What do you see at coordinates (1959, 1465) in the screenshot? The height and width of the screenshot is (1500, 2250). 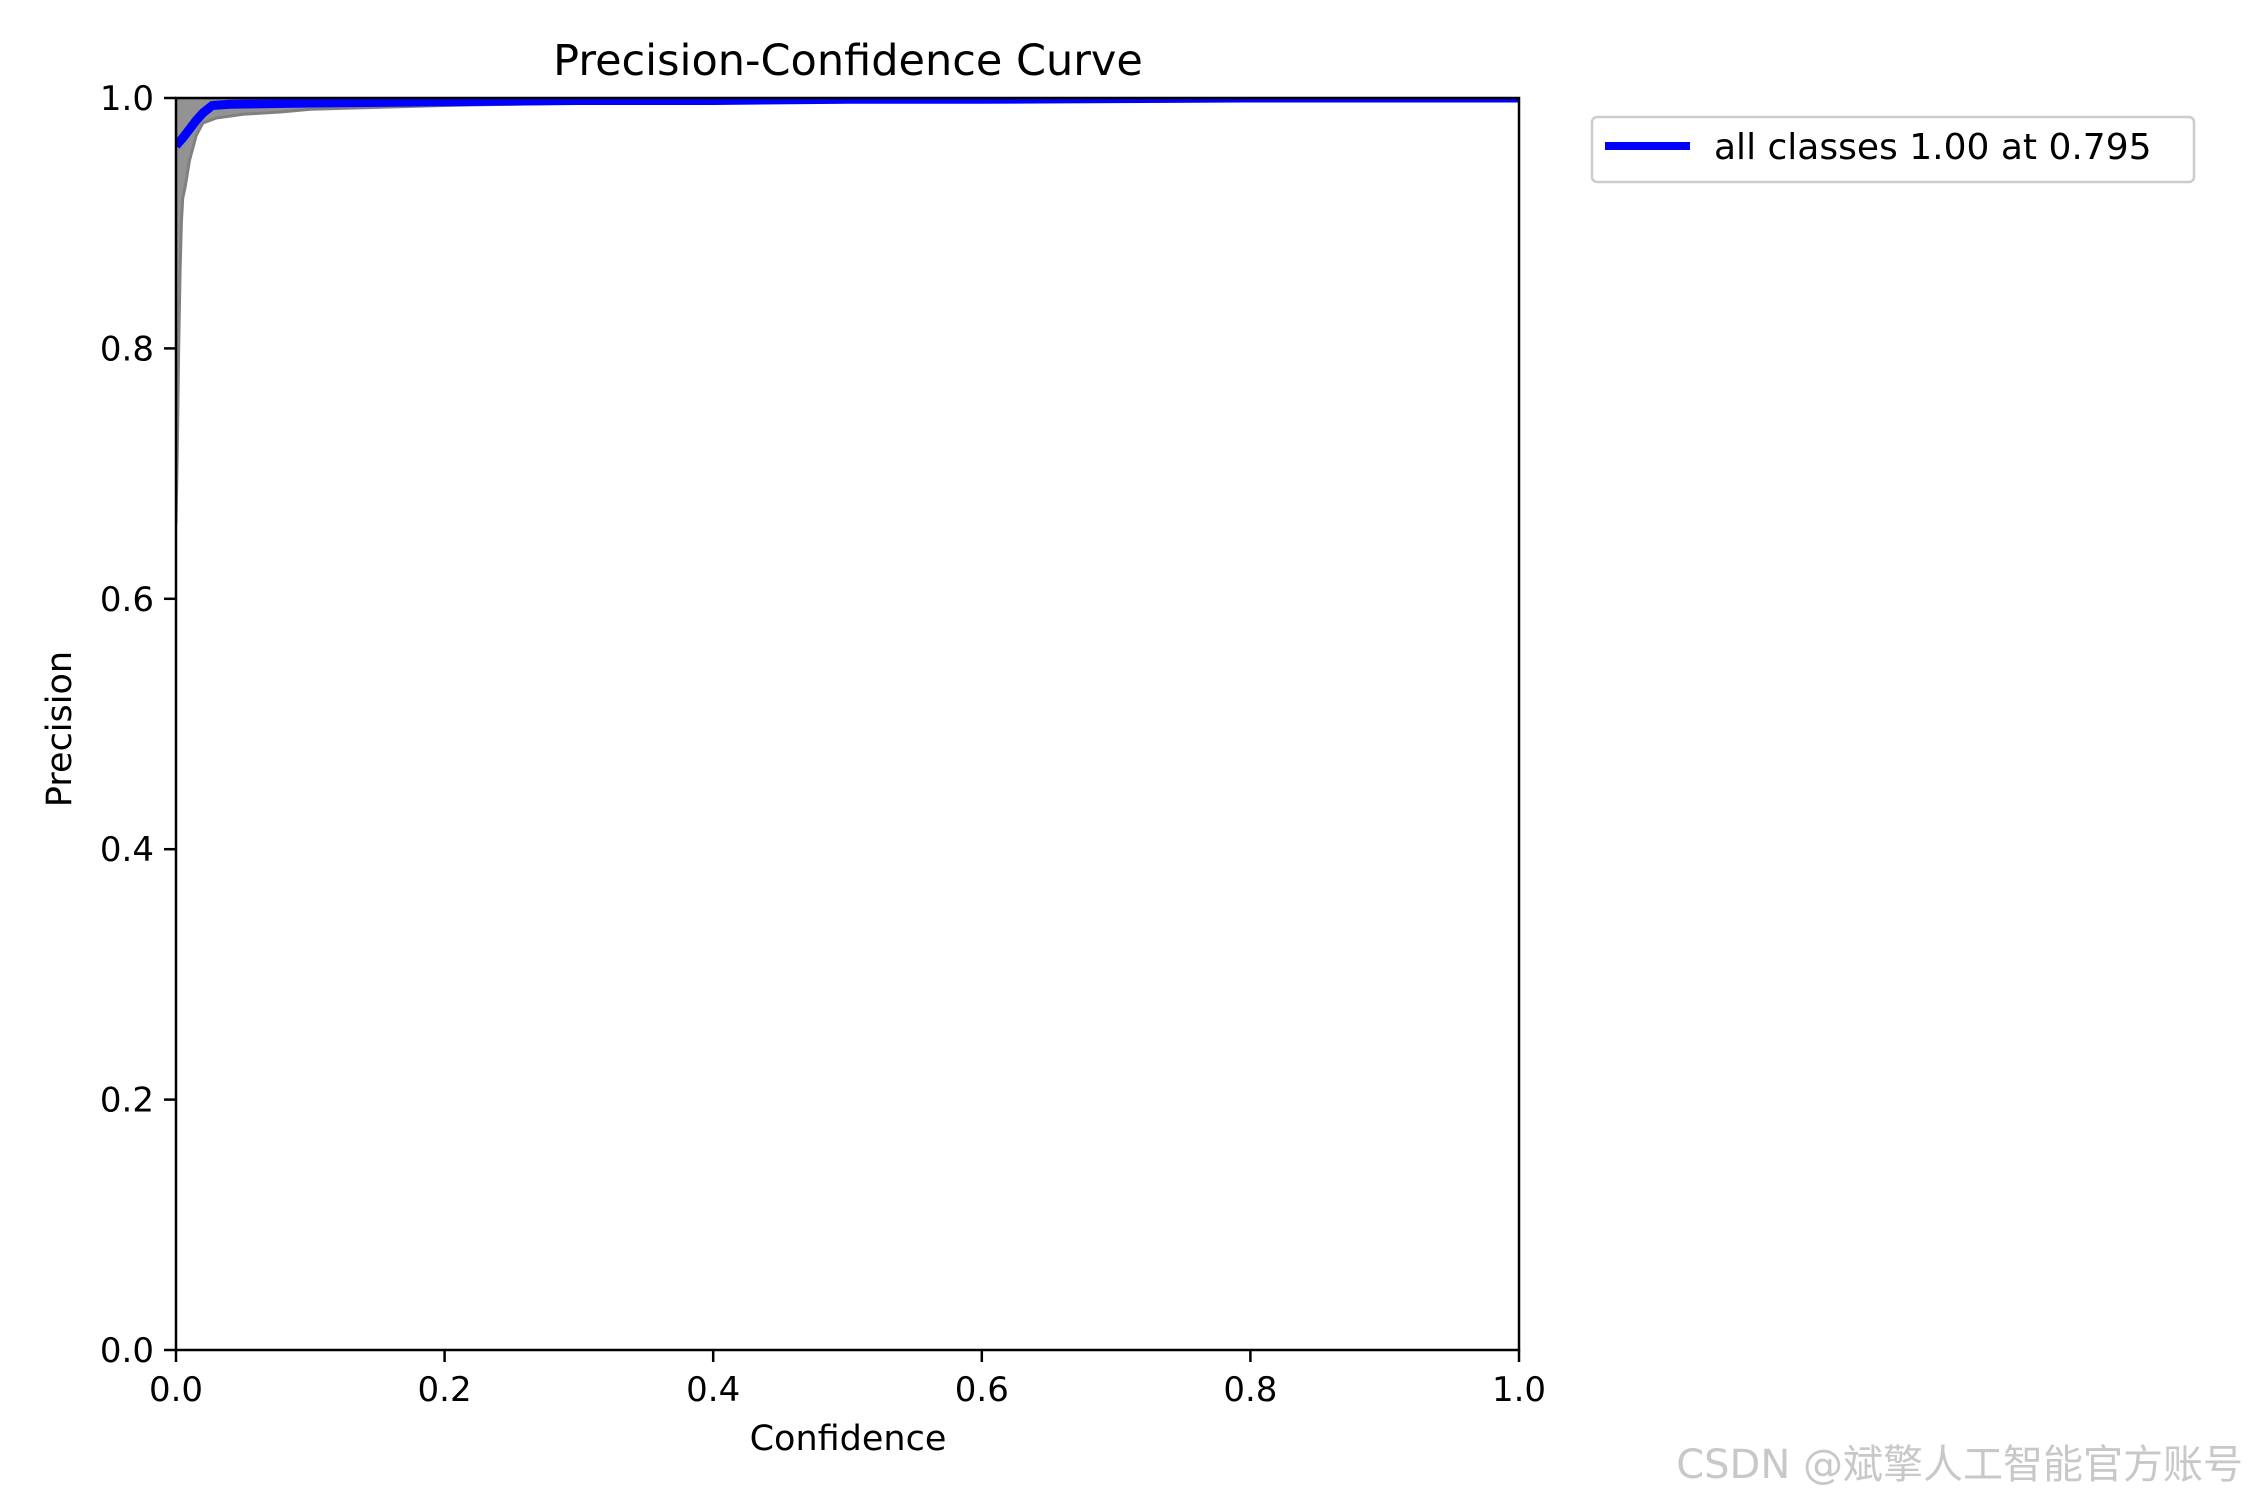 I see `watermark: CSDN @斌擎人工智能官方账号` at bounding box center [1959, 1465].